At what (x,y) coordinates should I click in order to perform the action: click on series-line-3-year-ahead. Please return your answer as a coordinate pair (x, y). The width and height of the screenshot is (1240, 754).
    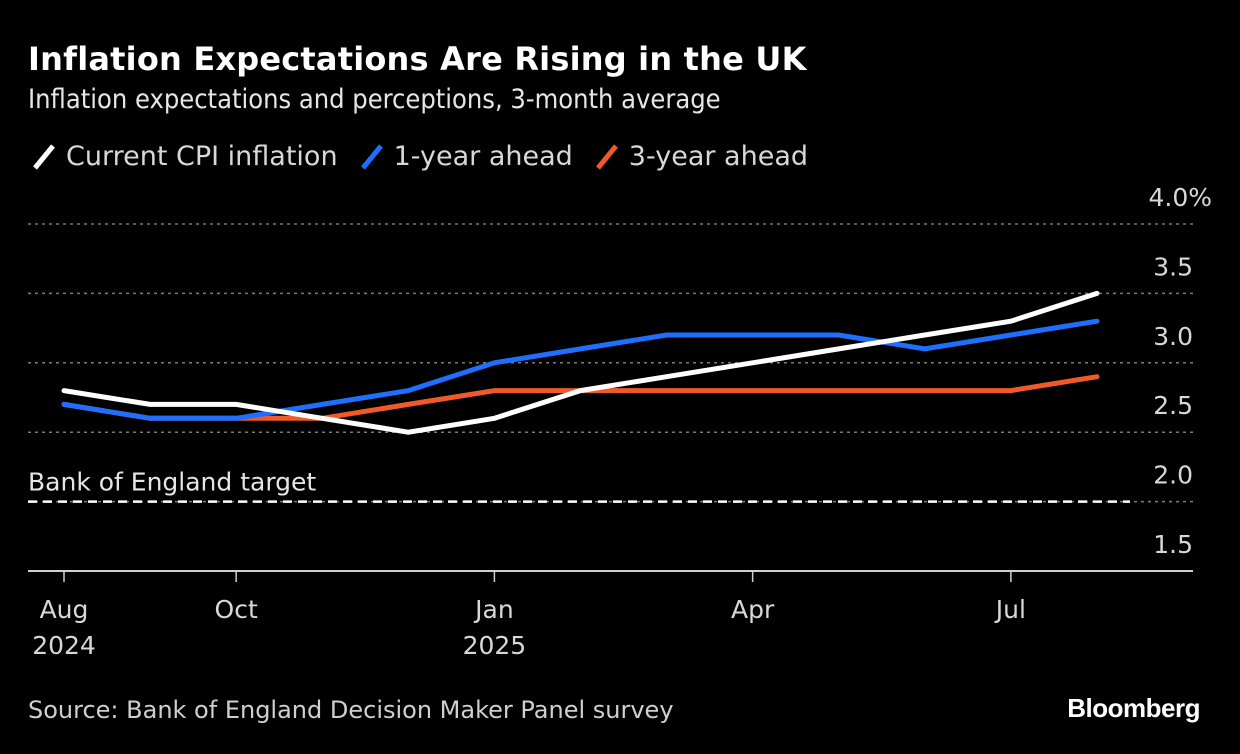
    Looking at the image, I should click on (580, 397).